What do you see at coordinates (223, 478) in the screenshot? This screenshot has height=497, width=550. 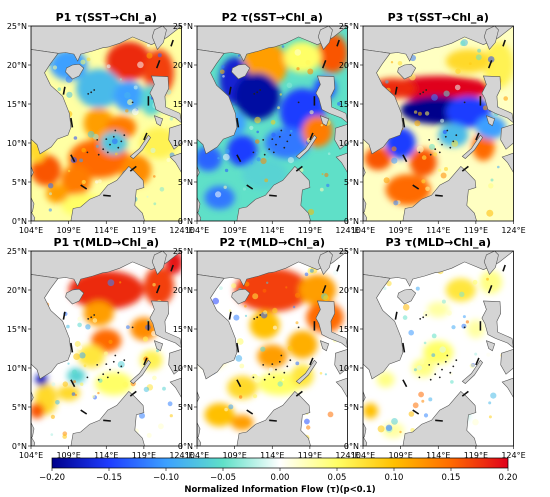 I see `colorbar-tick-label: −0.05` at bounding box center [223, 478].